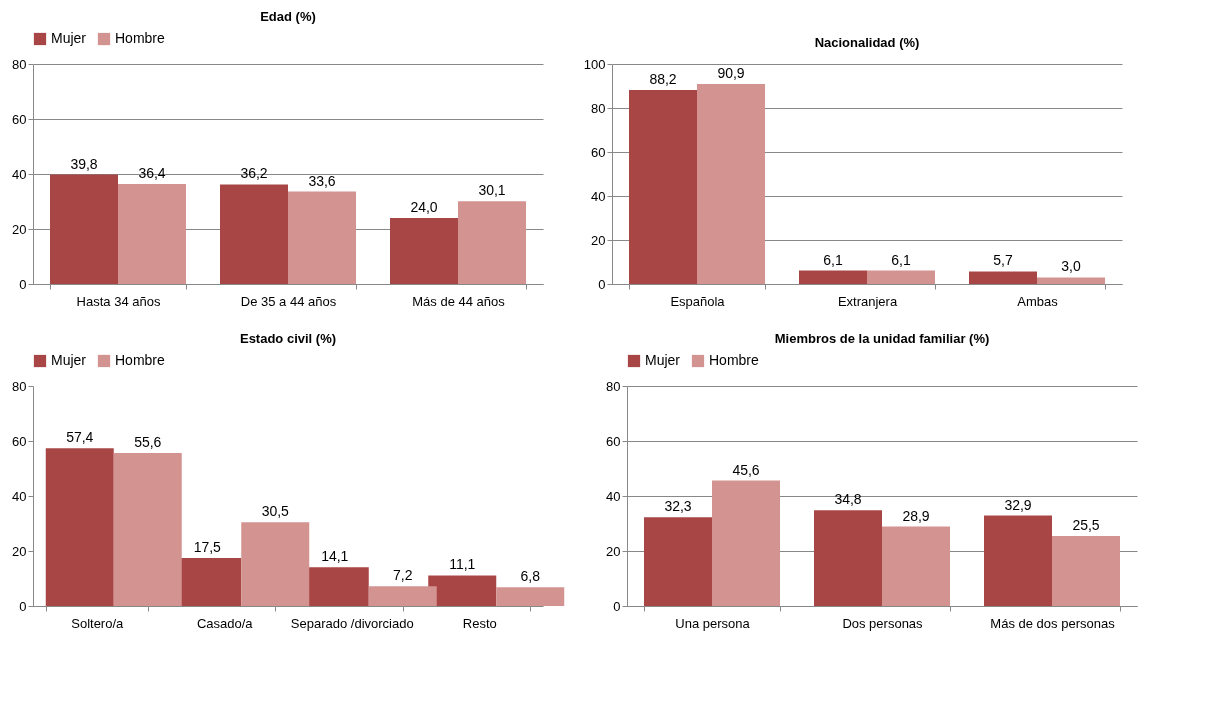  I want to click on data-label: 55,6, so click(148, 442).